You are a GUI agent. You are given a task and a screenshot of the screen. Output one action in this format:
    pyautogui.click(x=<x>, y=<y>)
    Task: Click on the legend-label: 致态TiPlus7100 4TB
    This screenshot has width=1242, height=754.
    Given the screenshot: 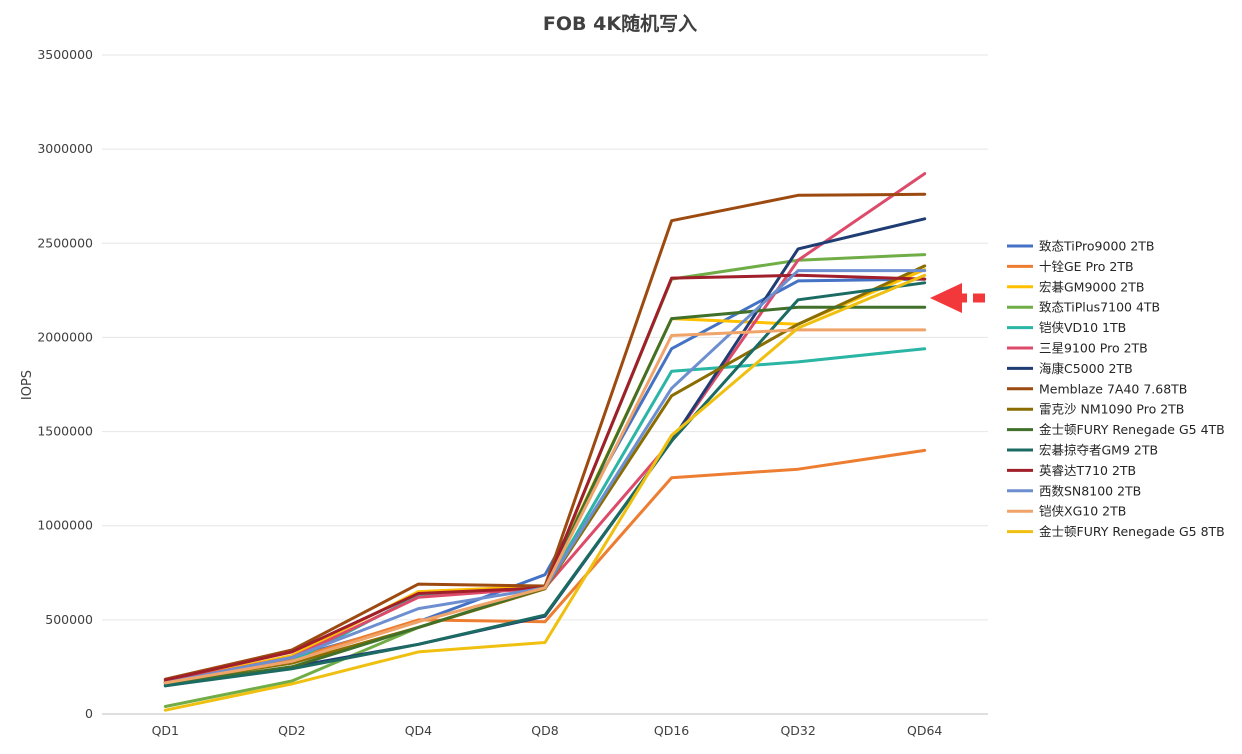 What is the action you would take?
    pyautogui.click(x=1099, y=307)
    